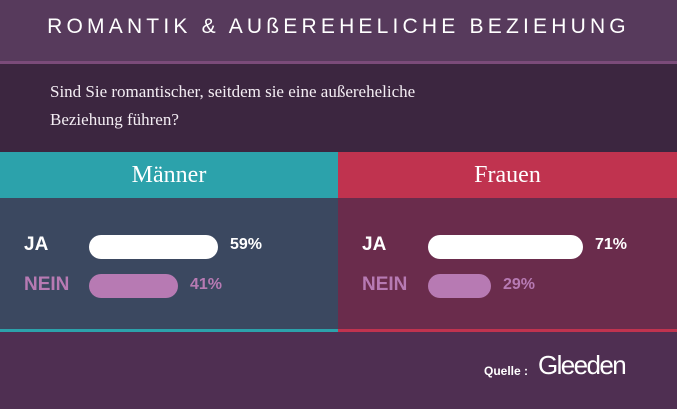 The width and height of the screenshot is (677, 409). Describe the element at coordinates (338, 62) in the screenshot. I see `title-divider` at that location.